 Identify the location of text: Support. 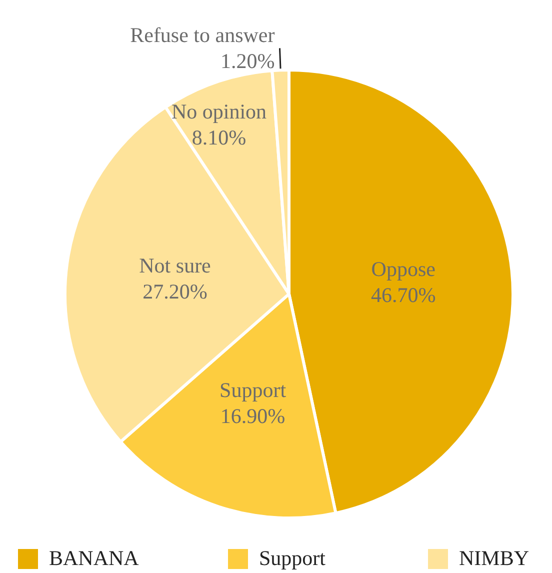
(292, 558).